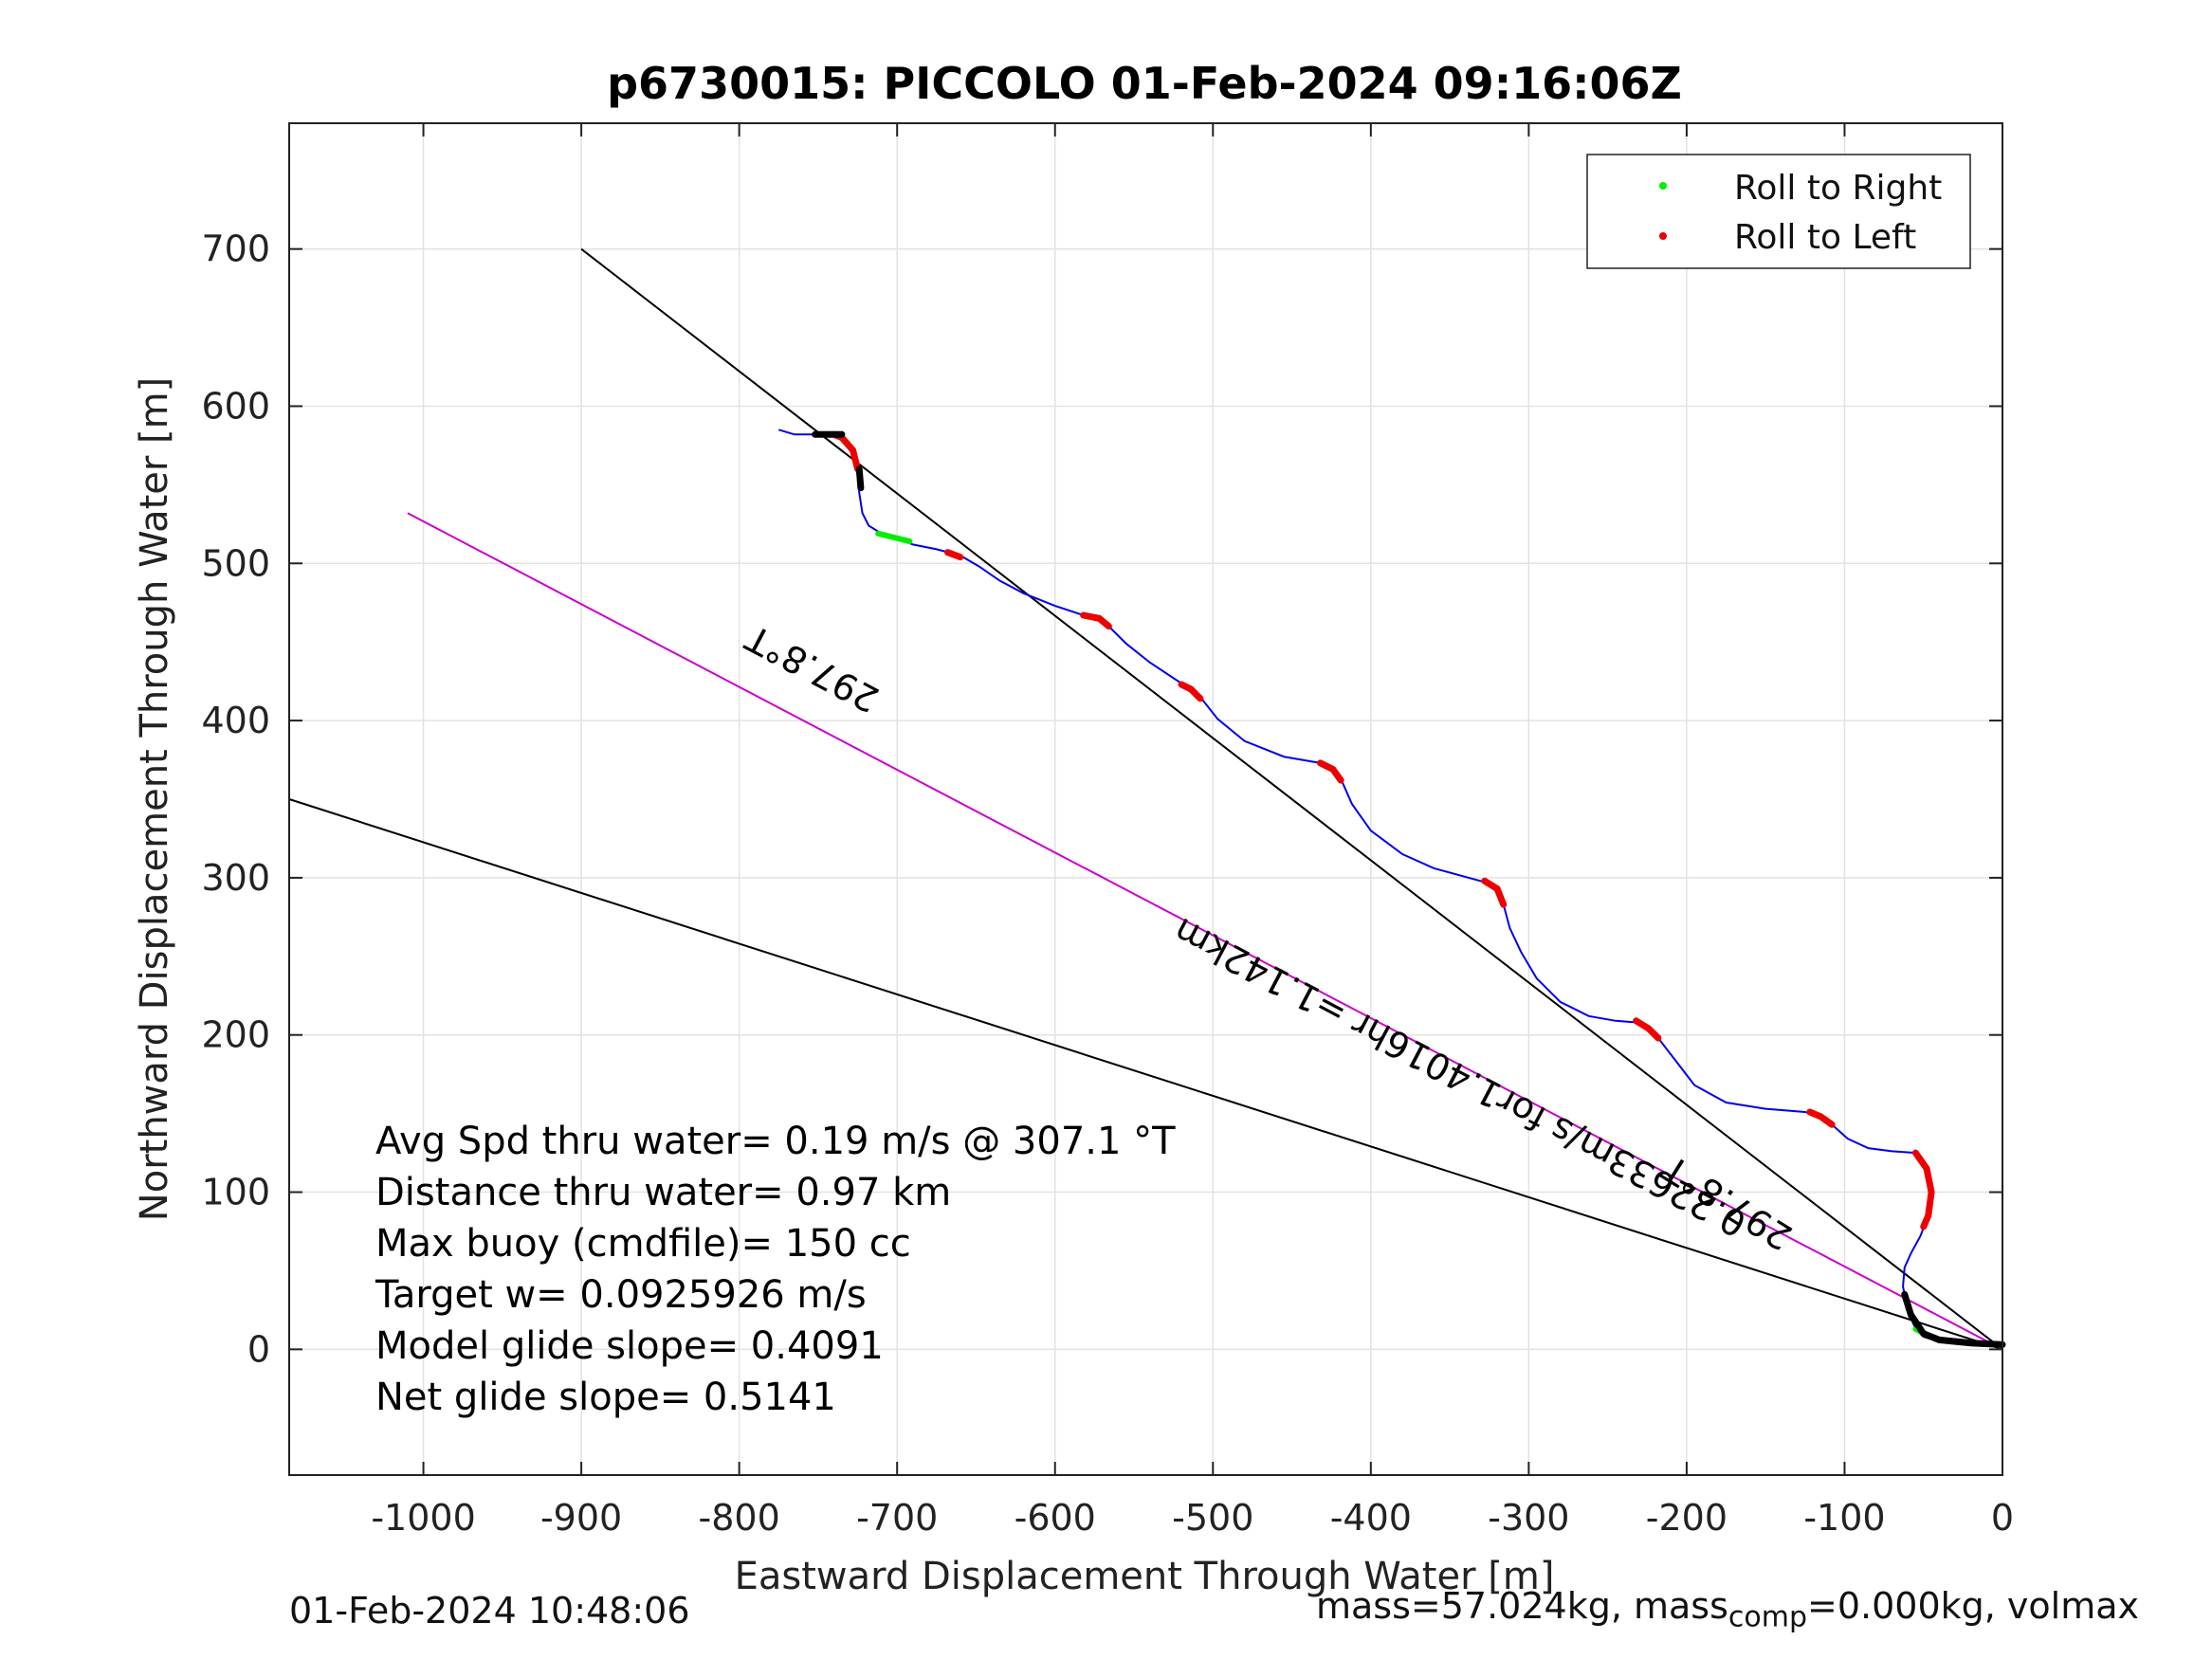  Describe the element at coordinates (2003, 1518) in the screenshot. I see `x-tick-label: 0` at that location.